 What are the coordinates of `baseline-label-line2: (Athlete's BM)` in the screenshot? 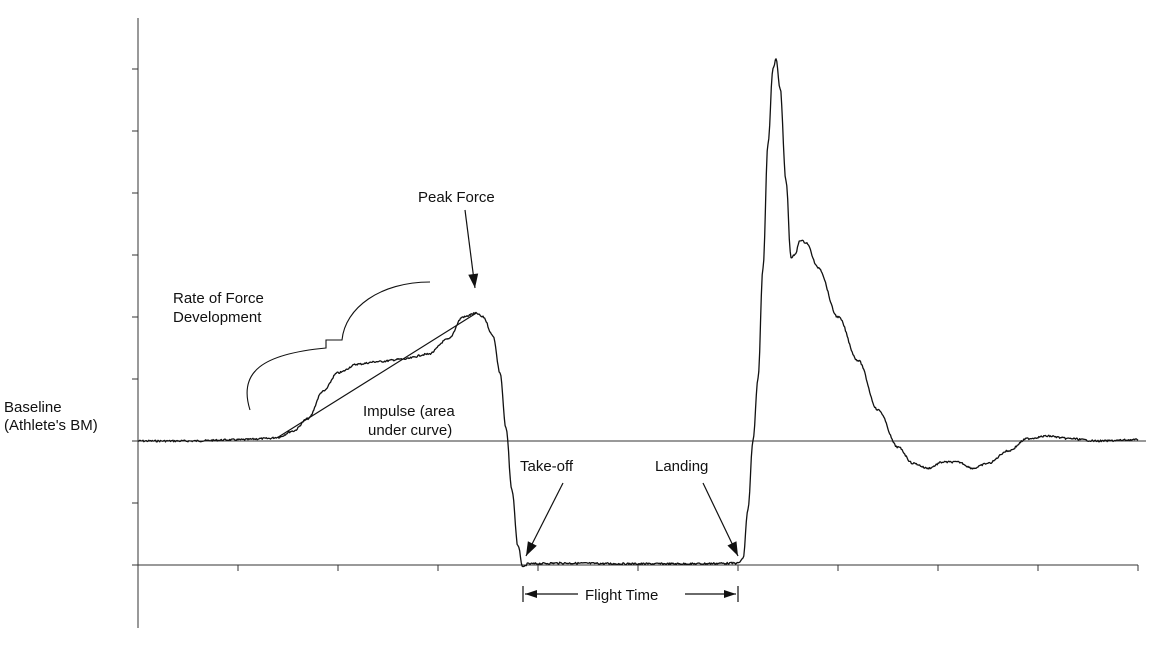 It's located at (51, 425).